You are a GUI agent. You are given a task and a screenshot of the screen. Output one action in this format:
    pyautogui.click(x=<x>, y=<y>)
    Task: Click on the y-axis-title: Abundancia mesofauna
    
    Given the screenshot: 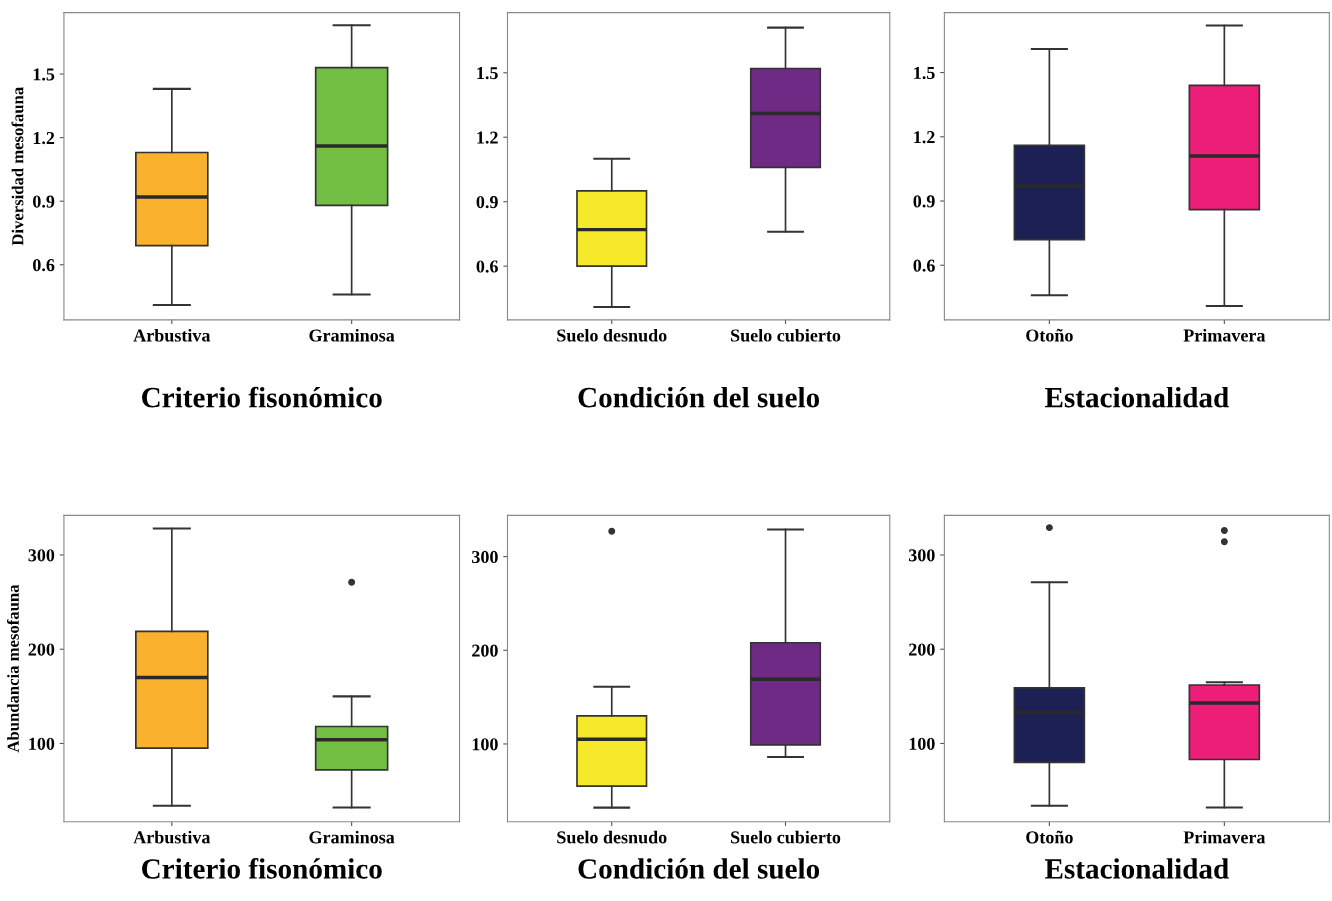 What is the action you would take?
    pyautogui.click(x=12, y=668)
    